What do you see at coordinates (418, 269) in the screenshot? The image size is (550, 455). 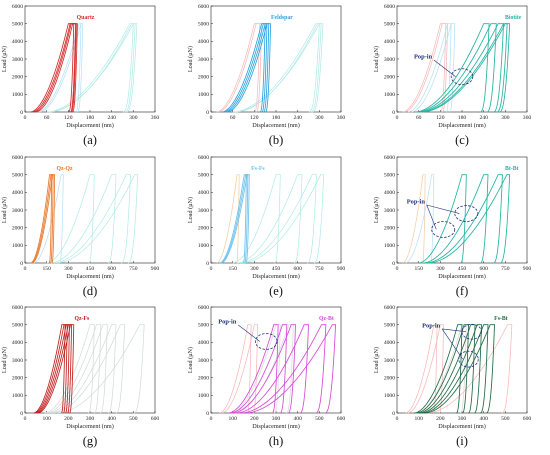 I see `x-tick-label: 150` at bounding box center [418, 269].